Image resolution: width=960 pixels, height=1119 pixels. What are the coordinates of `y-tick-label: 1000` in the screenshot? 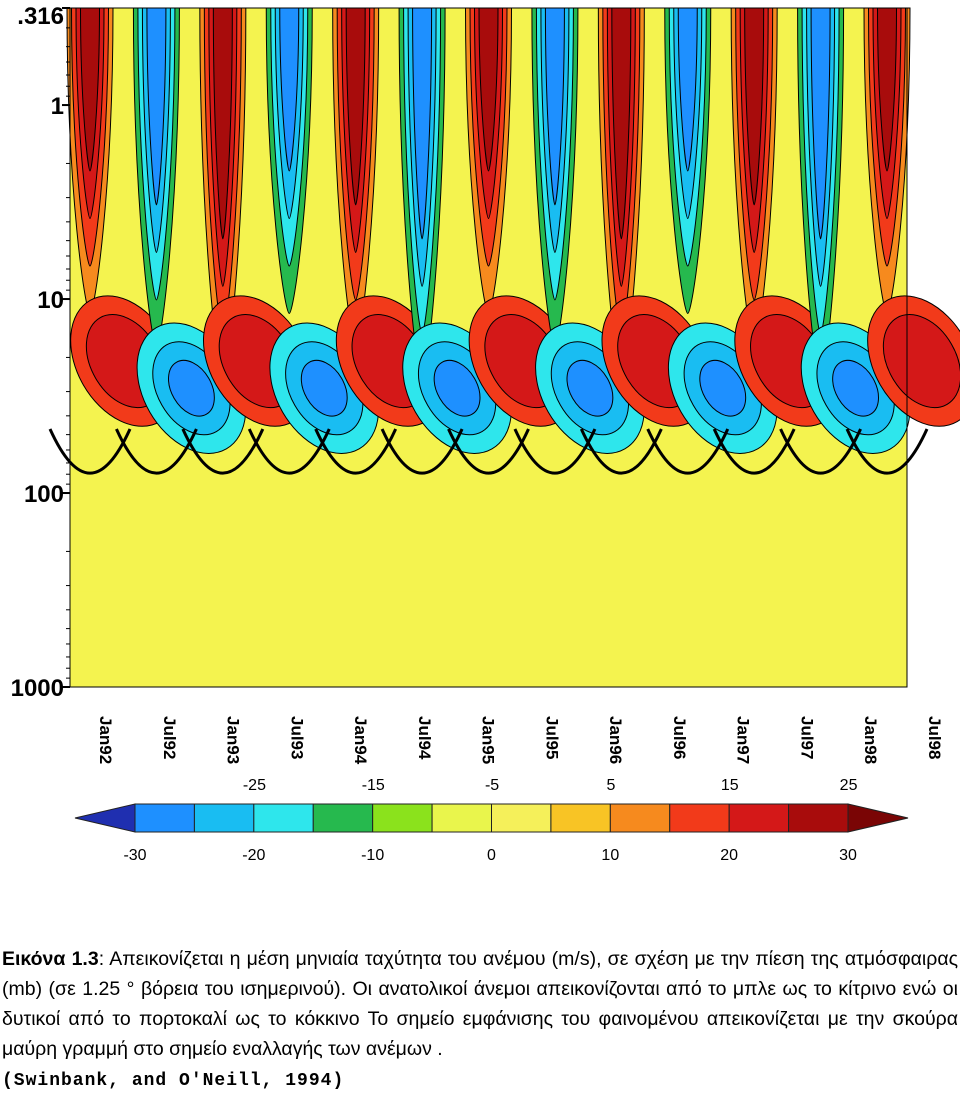 It's located at (37, 688).